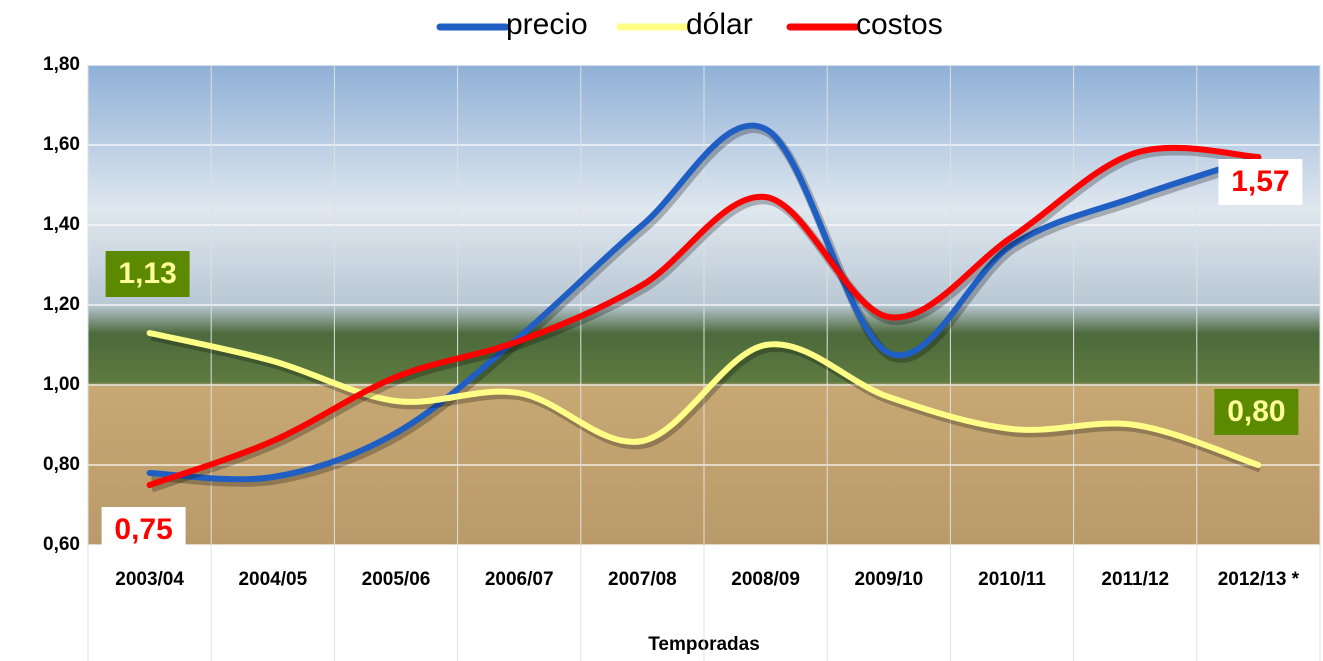  What do you see at coordinates (61, 464) in the screenshot?
I see `y-tick-label: 0,80` at bounding box center [61, 464].